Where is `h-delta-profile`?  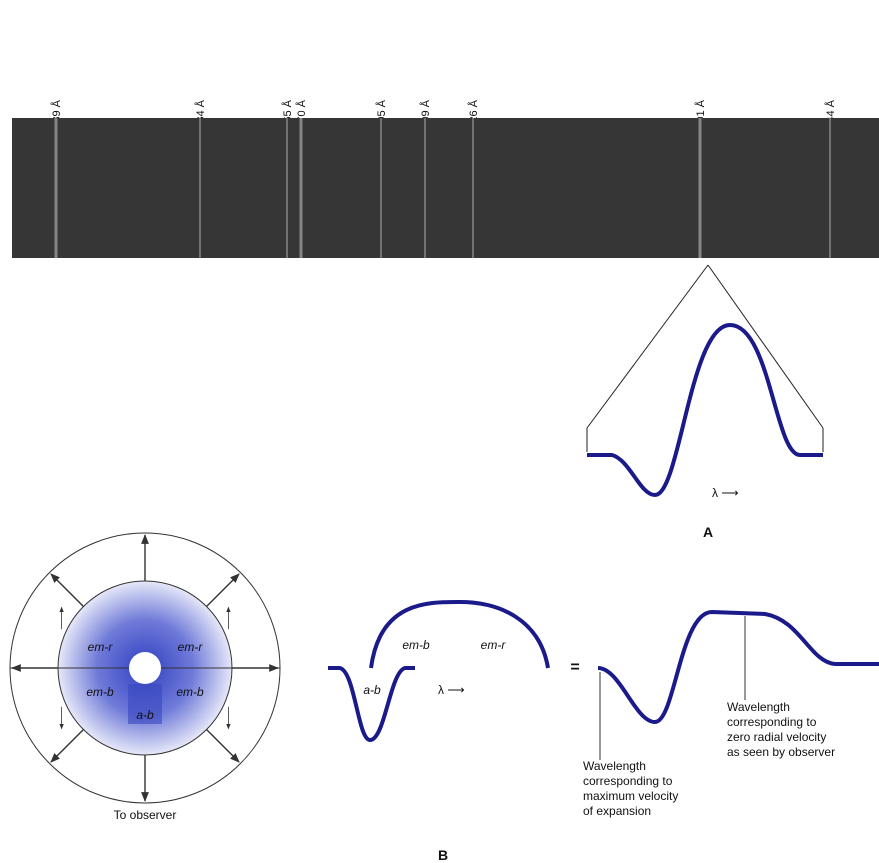 h-delta-profile is located at coordinates (705, 410).